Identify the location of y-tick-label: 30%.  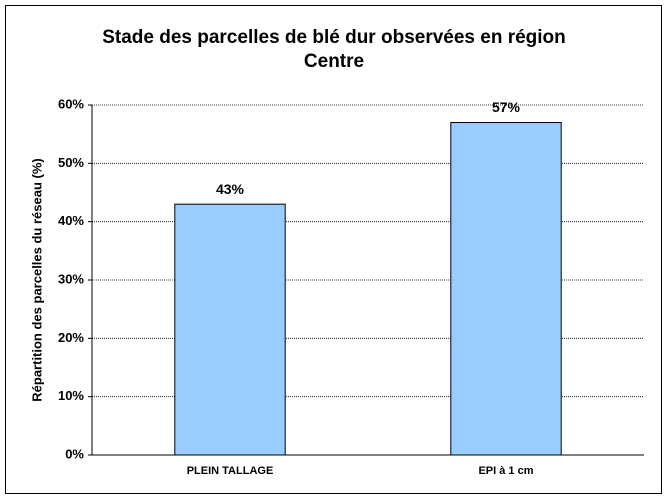
(71, 278).